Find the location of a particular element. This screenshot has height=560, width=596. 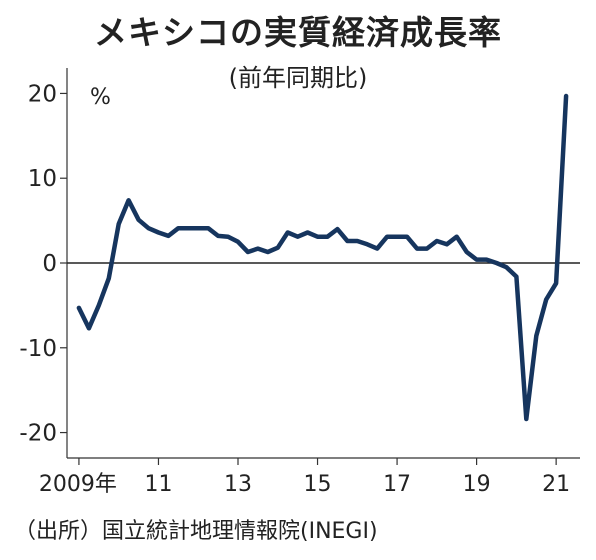

y-tick-label: 20 is located at coordinates (42, 94).